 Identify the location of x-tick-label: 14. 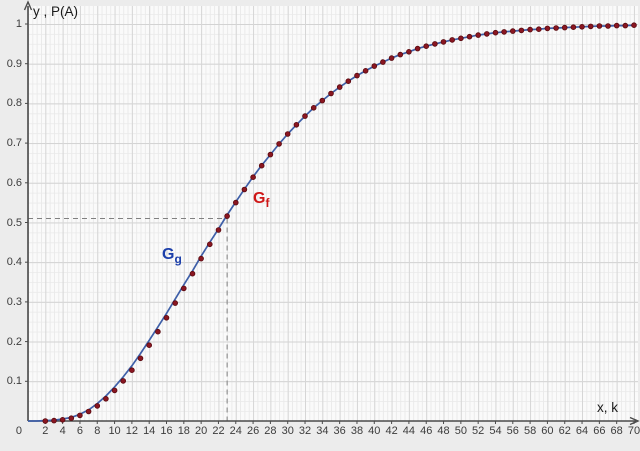
(149, 431).